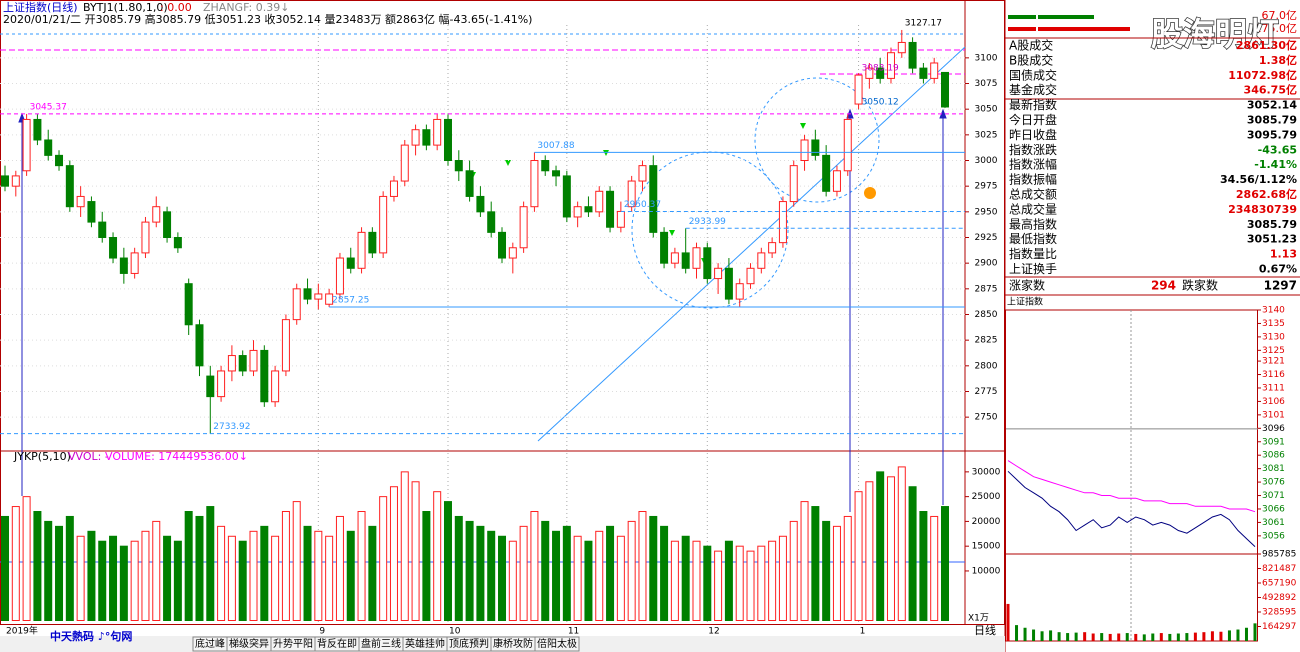 The width and height of the screenshot is (1300, 652). What do you see at coordinates (1131, 486) in the screenshot?
I see `mini-line` at bounding box center [1131, 486].